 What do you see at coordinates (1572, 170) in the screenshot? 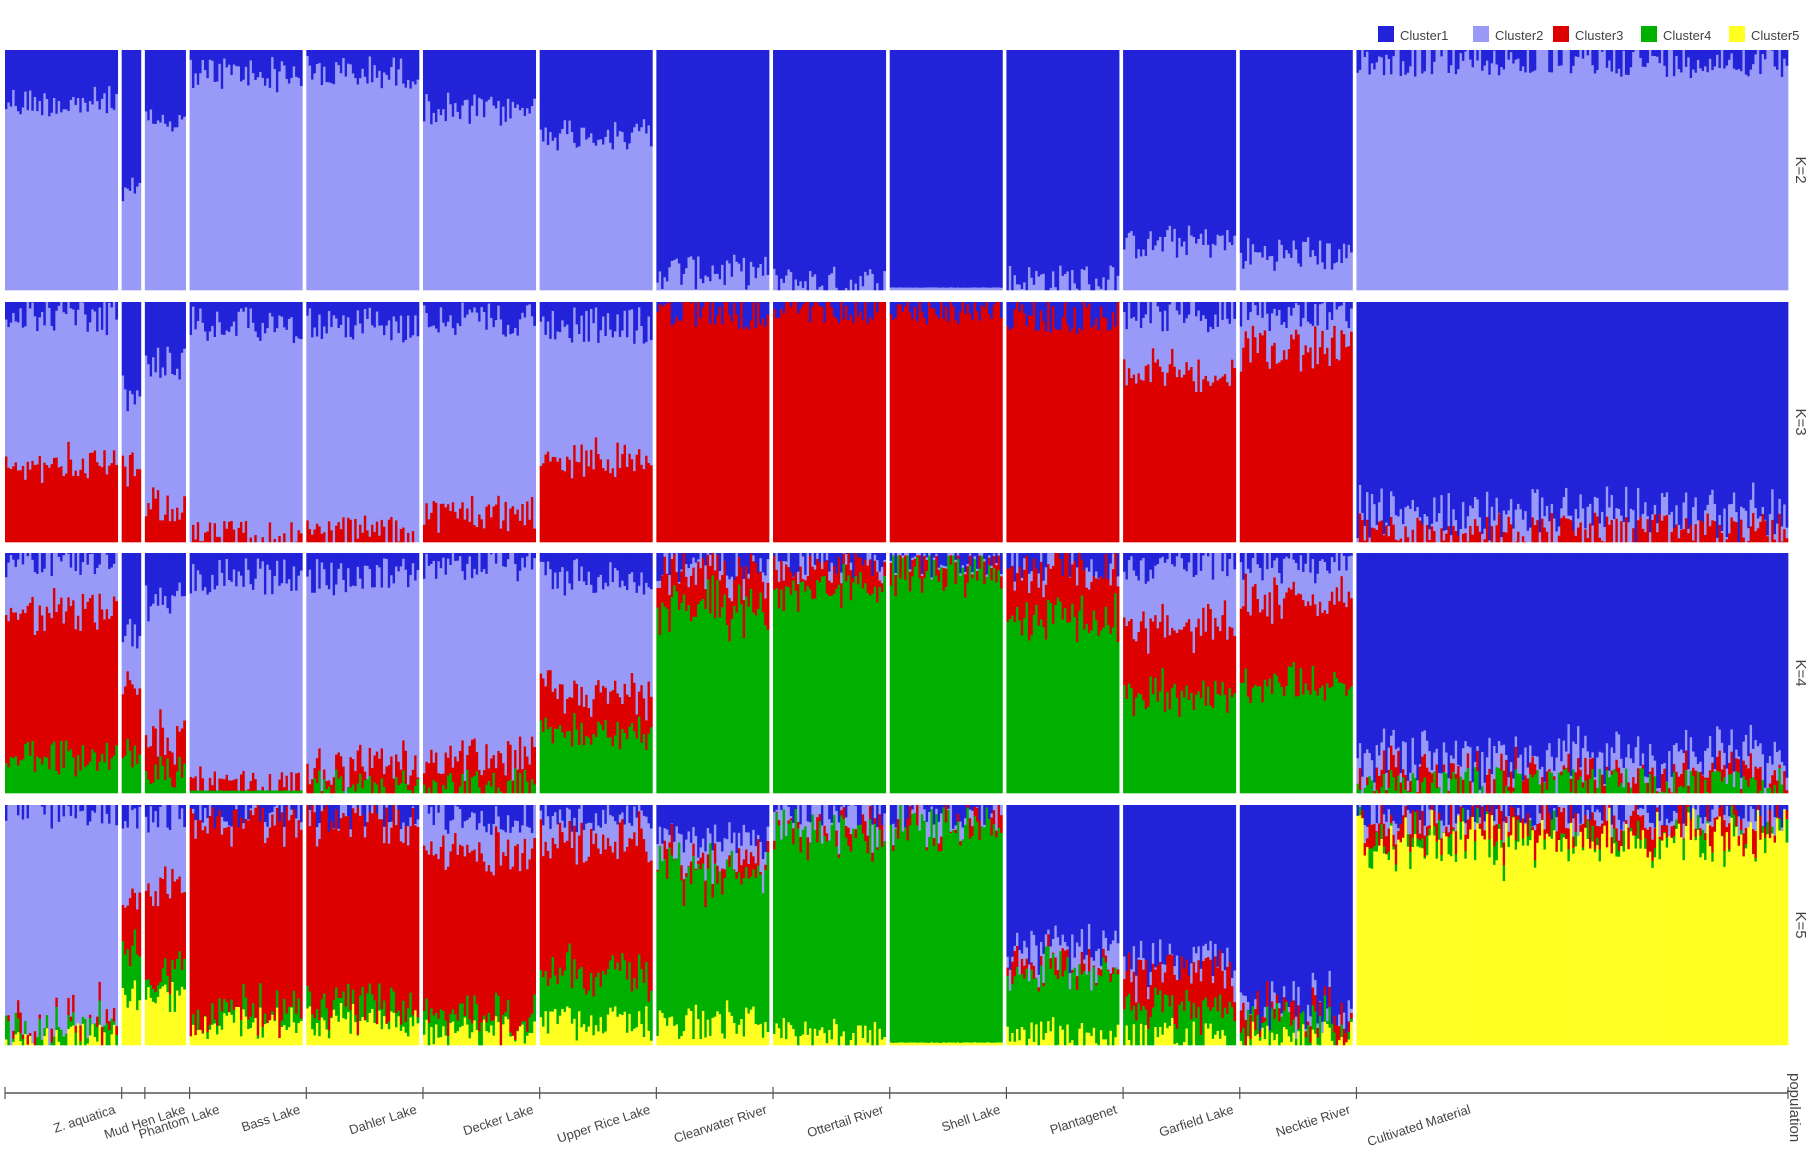
I see `panel-cultivated-material` at bounding box center [1572, 170].